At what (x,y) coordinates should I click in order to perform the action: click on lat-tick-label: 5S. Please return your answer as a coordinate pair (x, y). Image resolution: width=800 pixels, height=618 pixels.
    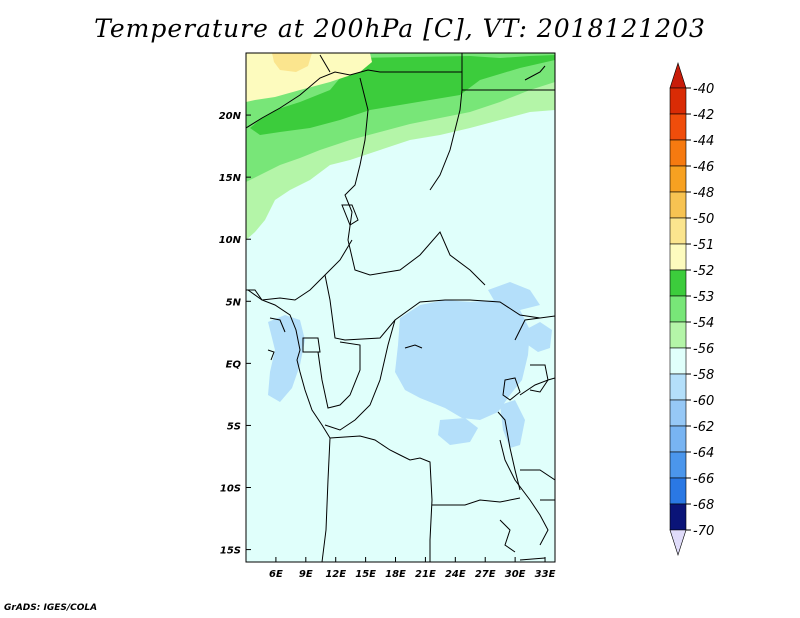
    Looking at the image, I should click on (234, 426).